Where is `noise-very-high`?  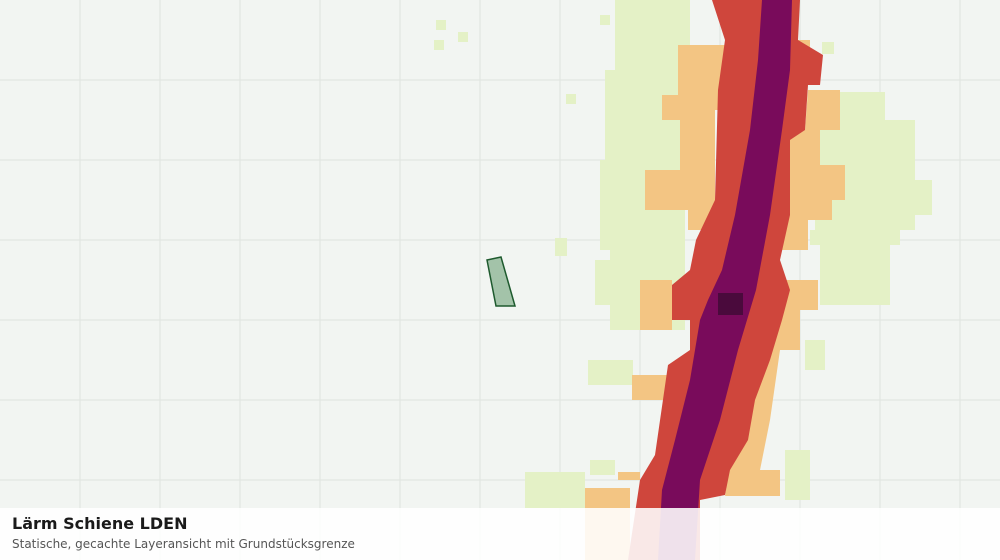 noise-very-high is located at coordinates (725, 280).